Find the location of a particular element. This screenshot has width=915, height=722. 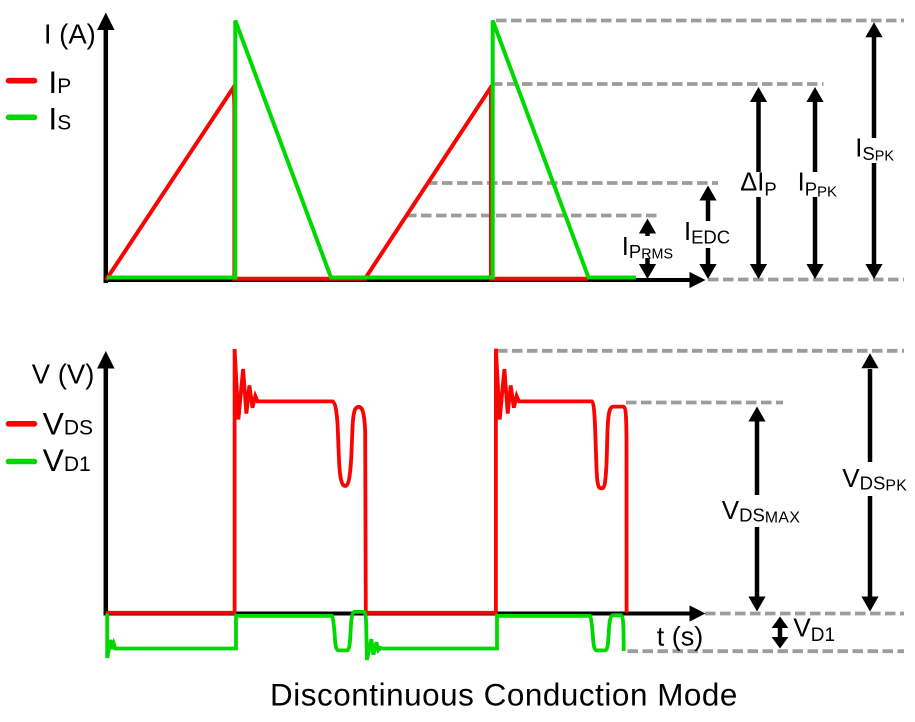

svg-text: Discontinuous Conduction Mode is located at coordinates (504, 695).